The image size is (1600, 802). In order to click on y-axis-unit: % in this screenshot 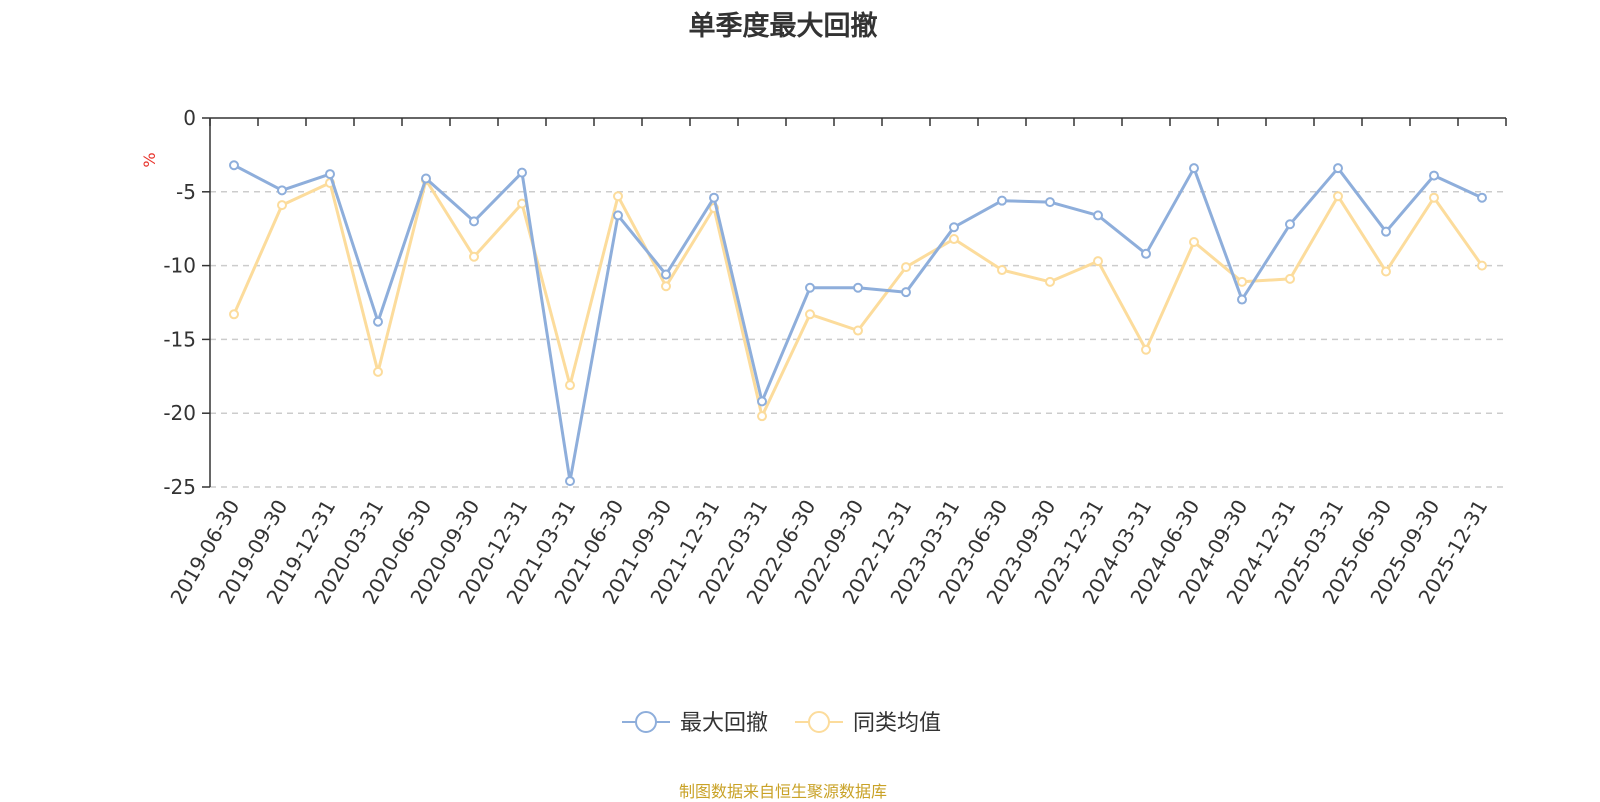, I will do `click(149, 159)`.